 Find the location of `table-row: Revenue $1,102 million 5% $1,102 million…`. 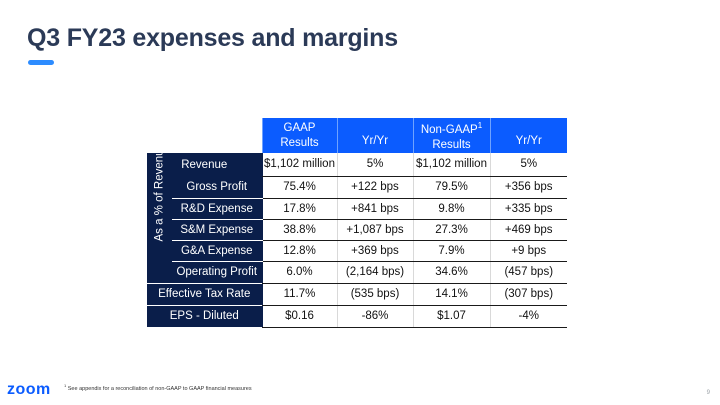

table-row: Revenue $1,102 million 5% $1,102 million… is located at coordinates (357, 165).